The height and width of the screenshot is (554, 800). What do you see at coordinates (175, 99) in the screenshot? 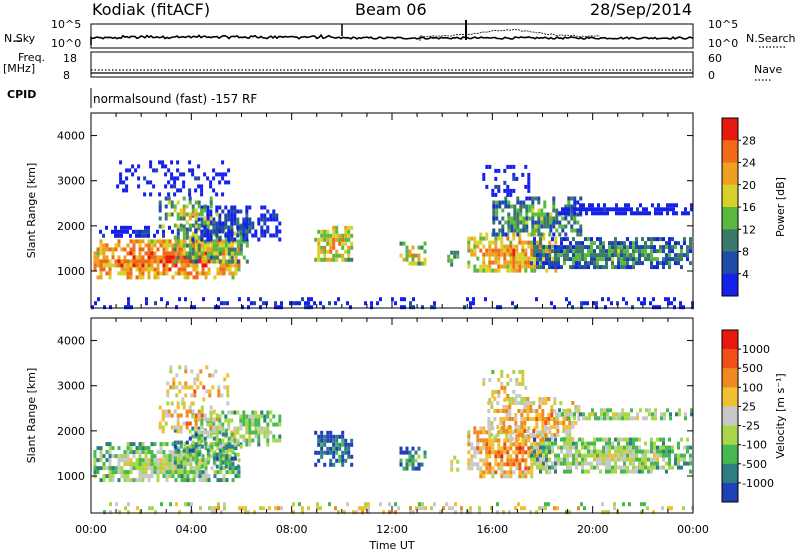
I see `cpid-text: normalsound (fast) -157 RF` at bounding box center [175, 99].